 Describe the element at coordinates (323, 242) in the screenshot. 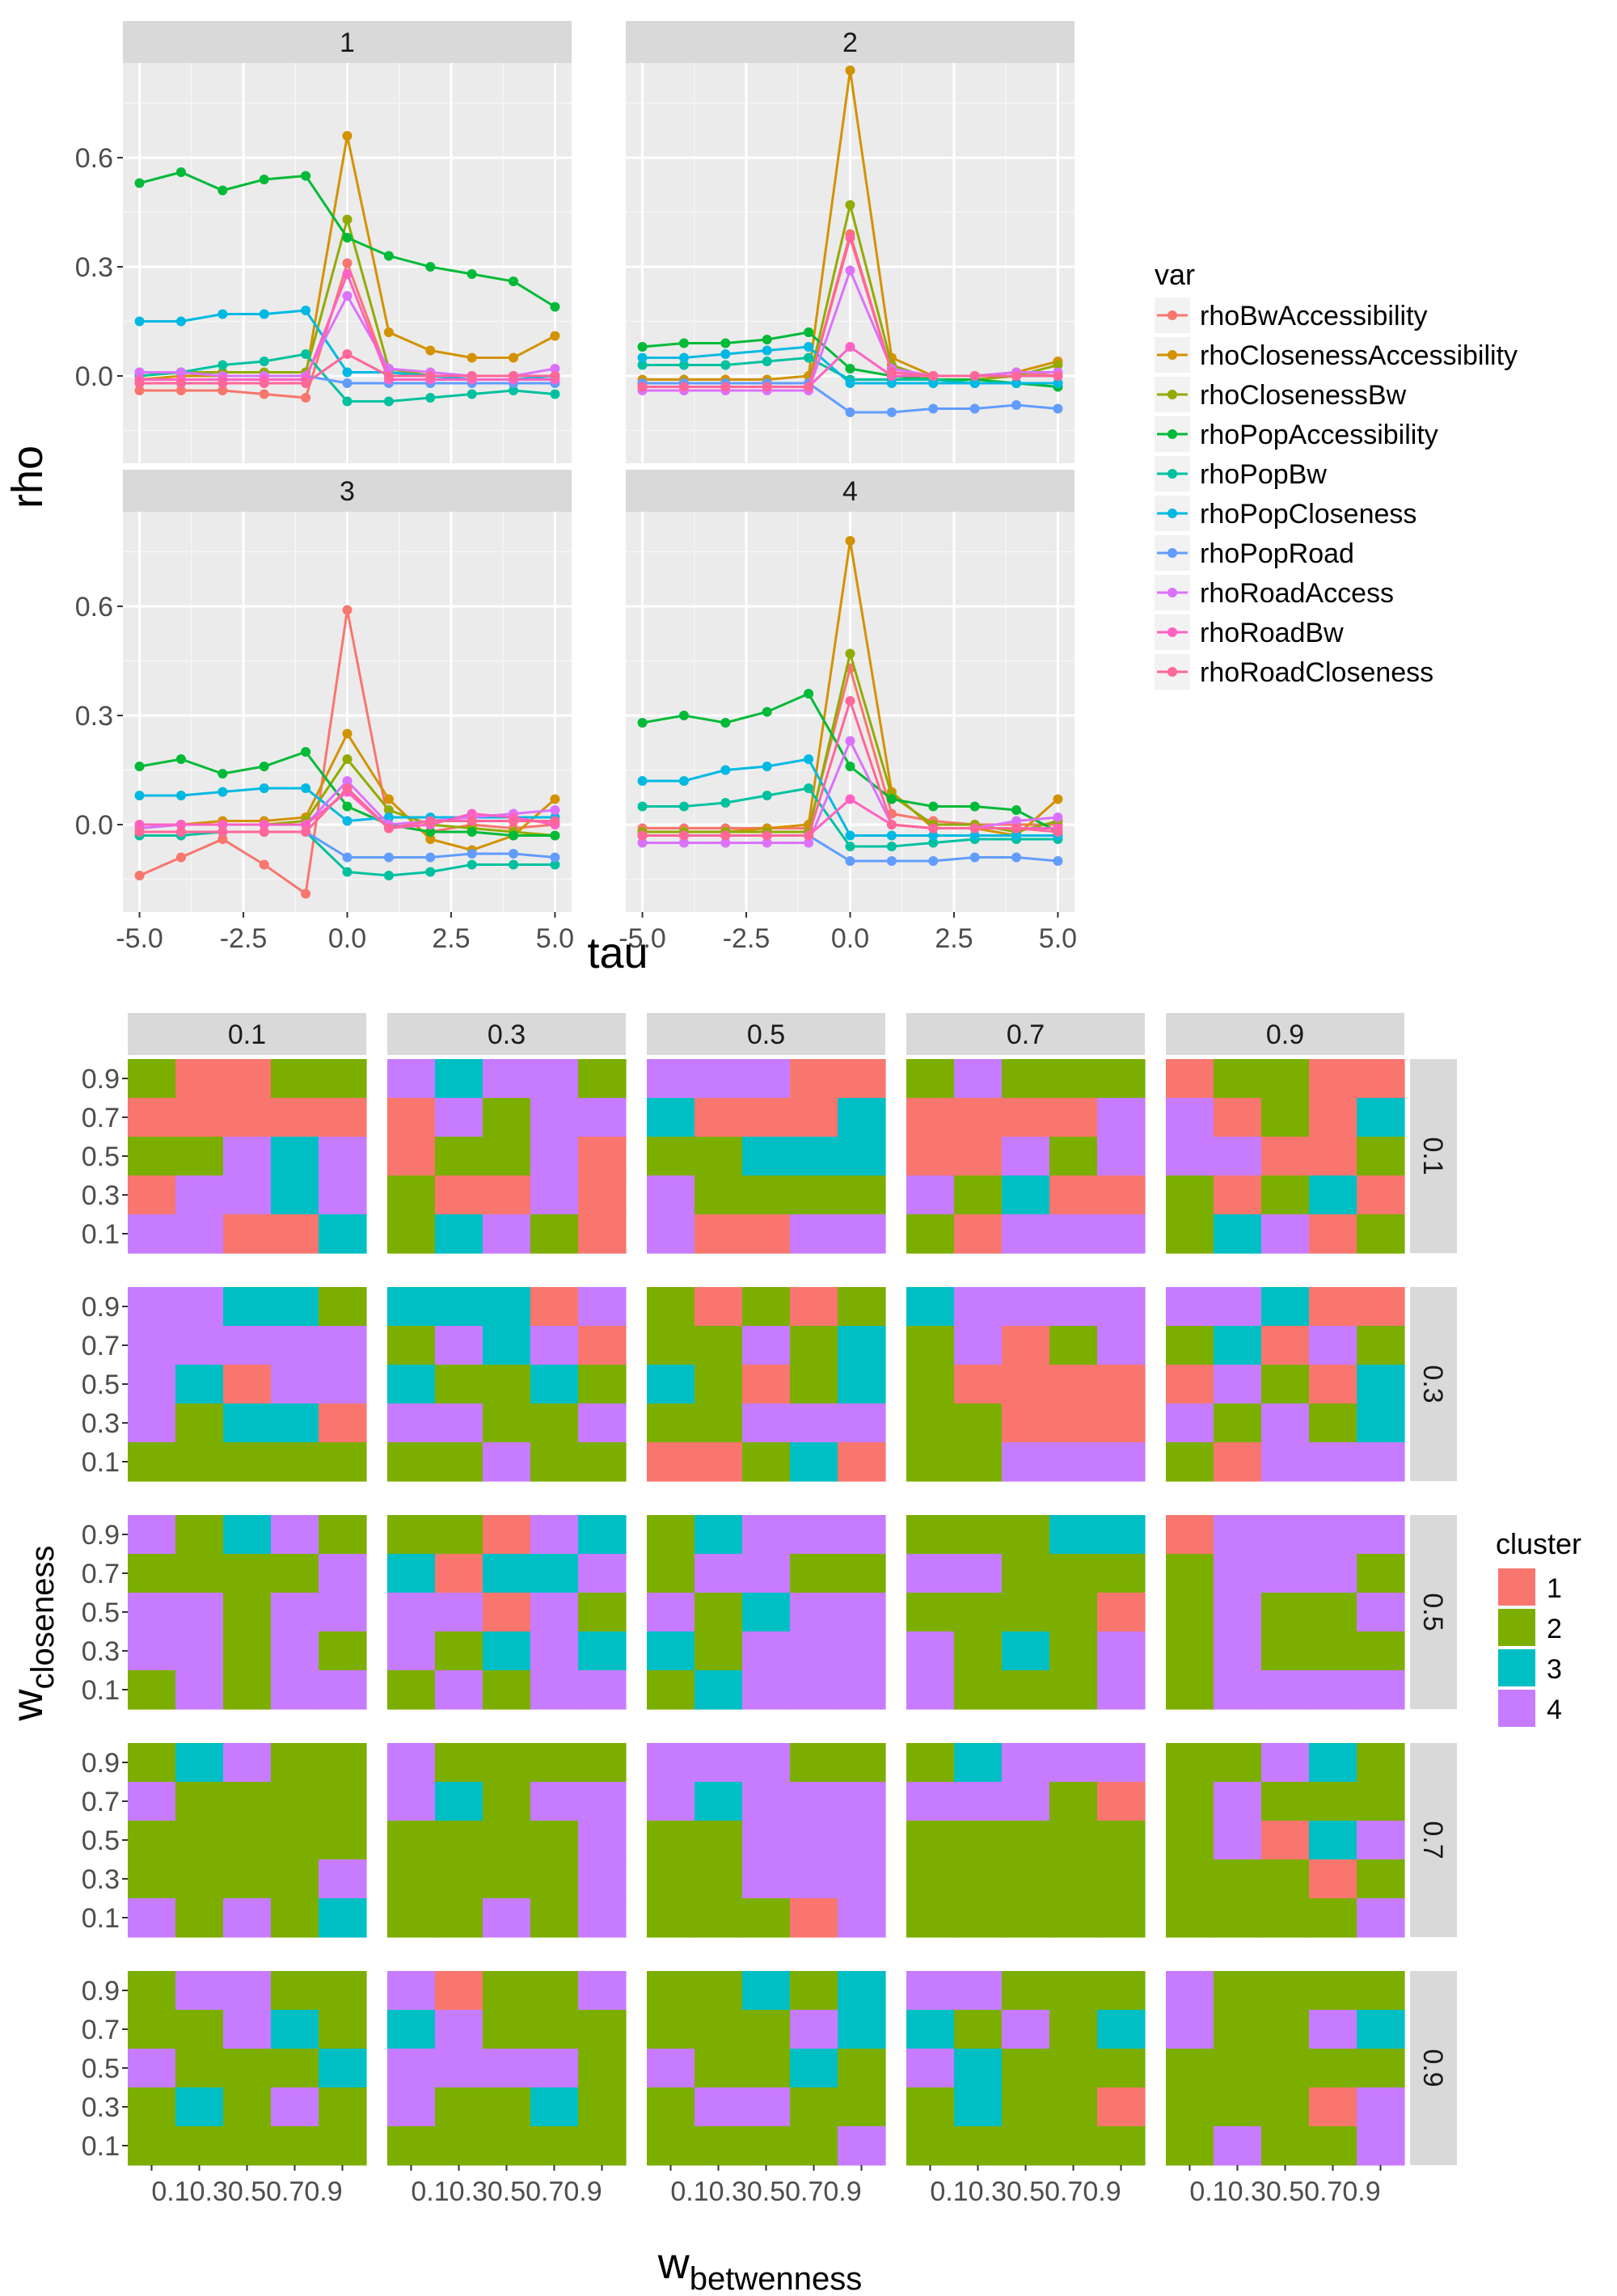

I see `line-panel-1: 1 0.0 0.3 0.6` at that location.